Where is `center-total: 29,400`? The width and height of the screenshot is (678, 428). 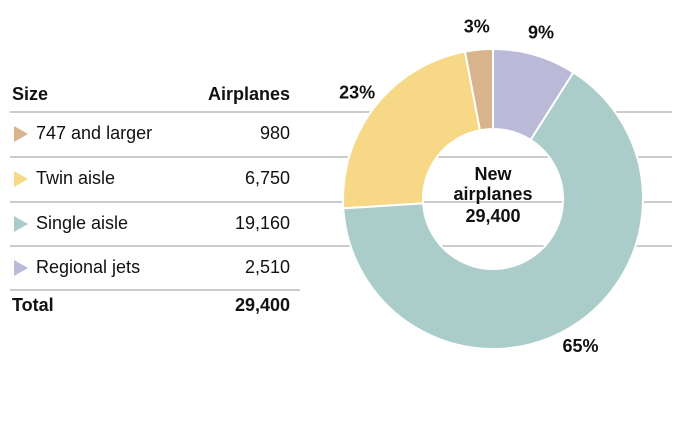 center-total: 29,400 is located at coordinates (492, 216).